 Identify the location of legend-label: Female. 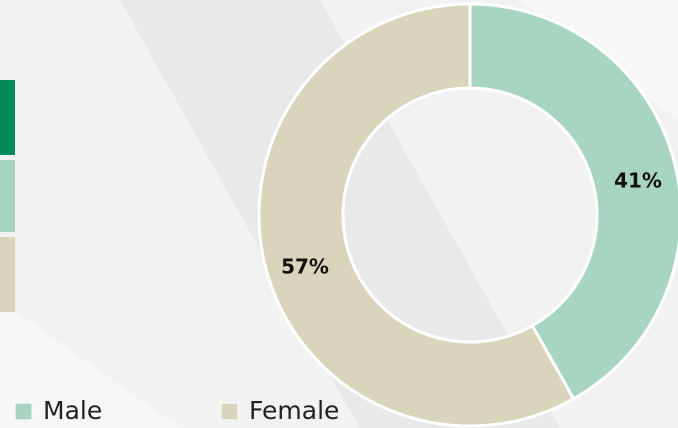
(294, 410).